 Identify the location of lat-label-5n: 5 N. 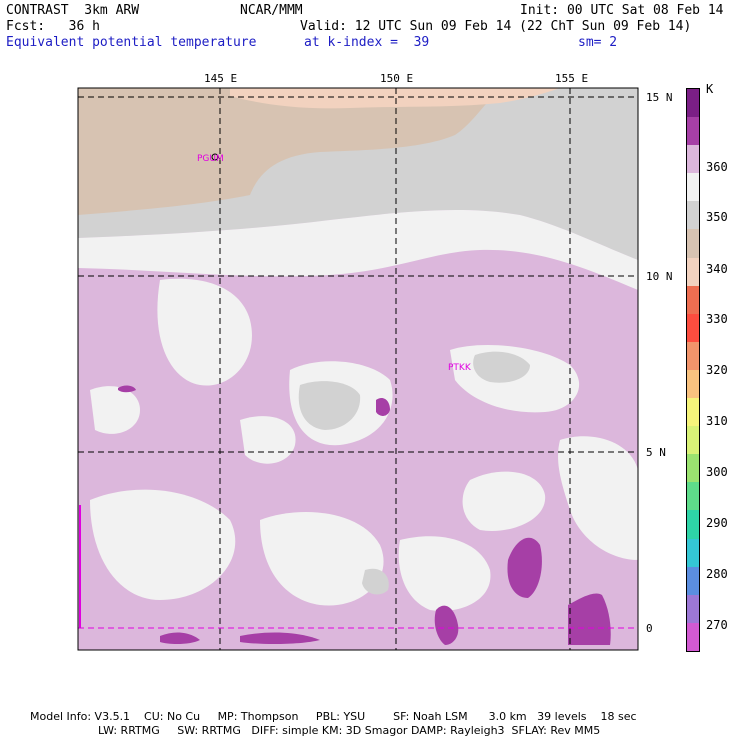
(656, 452).